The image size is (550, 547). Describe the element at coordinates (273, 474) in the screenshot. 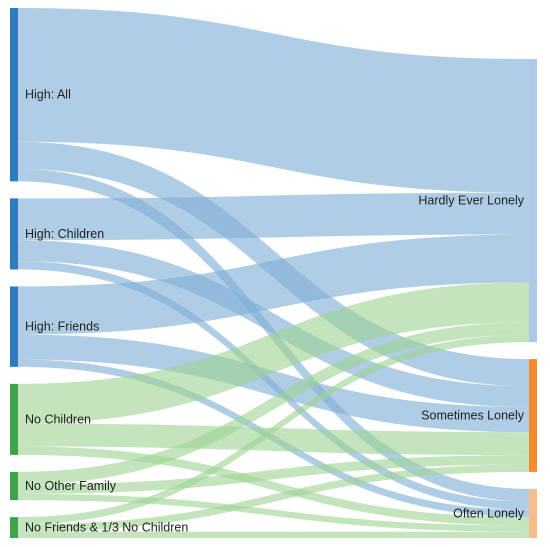

I see `flow-no-other-family-to-sometimes-lonely` at that location.